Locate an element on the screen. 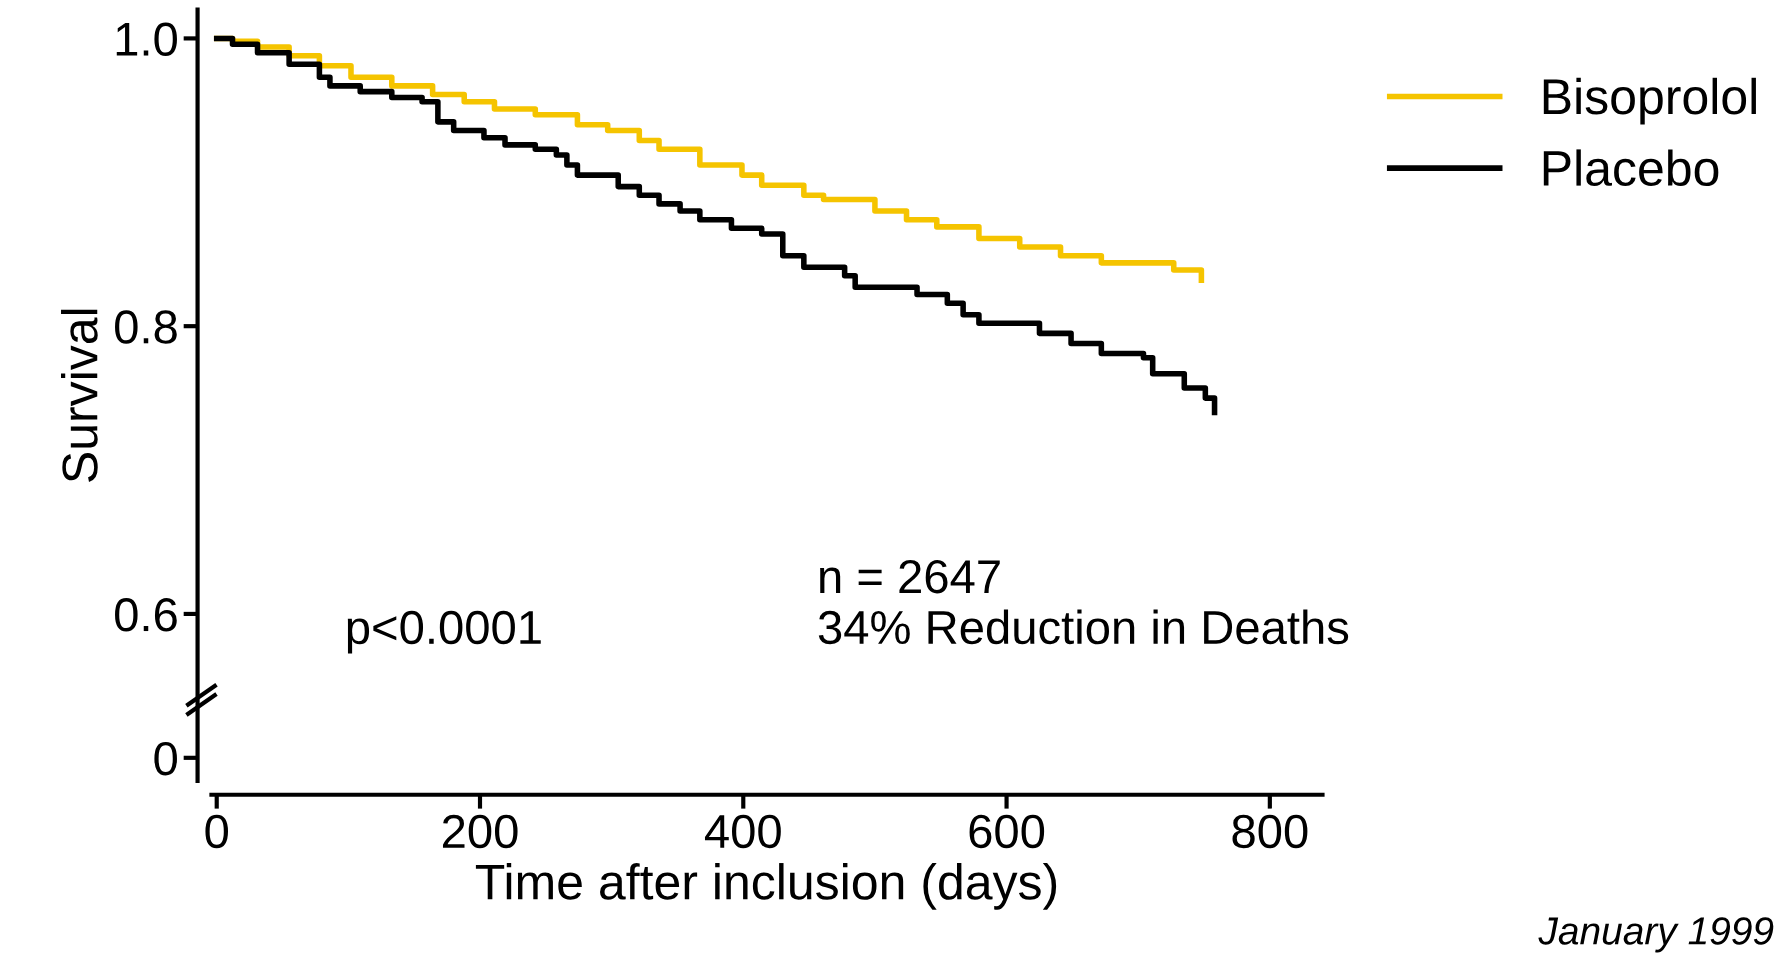  y-tick-label: 0.8 is located at coordinates (146, 327).